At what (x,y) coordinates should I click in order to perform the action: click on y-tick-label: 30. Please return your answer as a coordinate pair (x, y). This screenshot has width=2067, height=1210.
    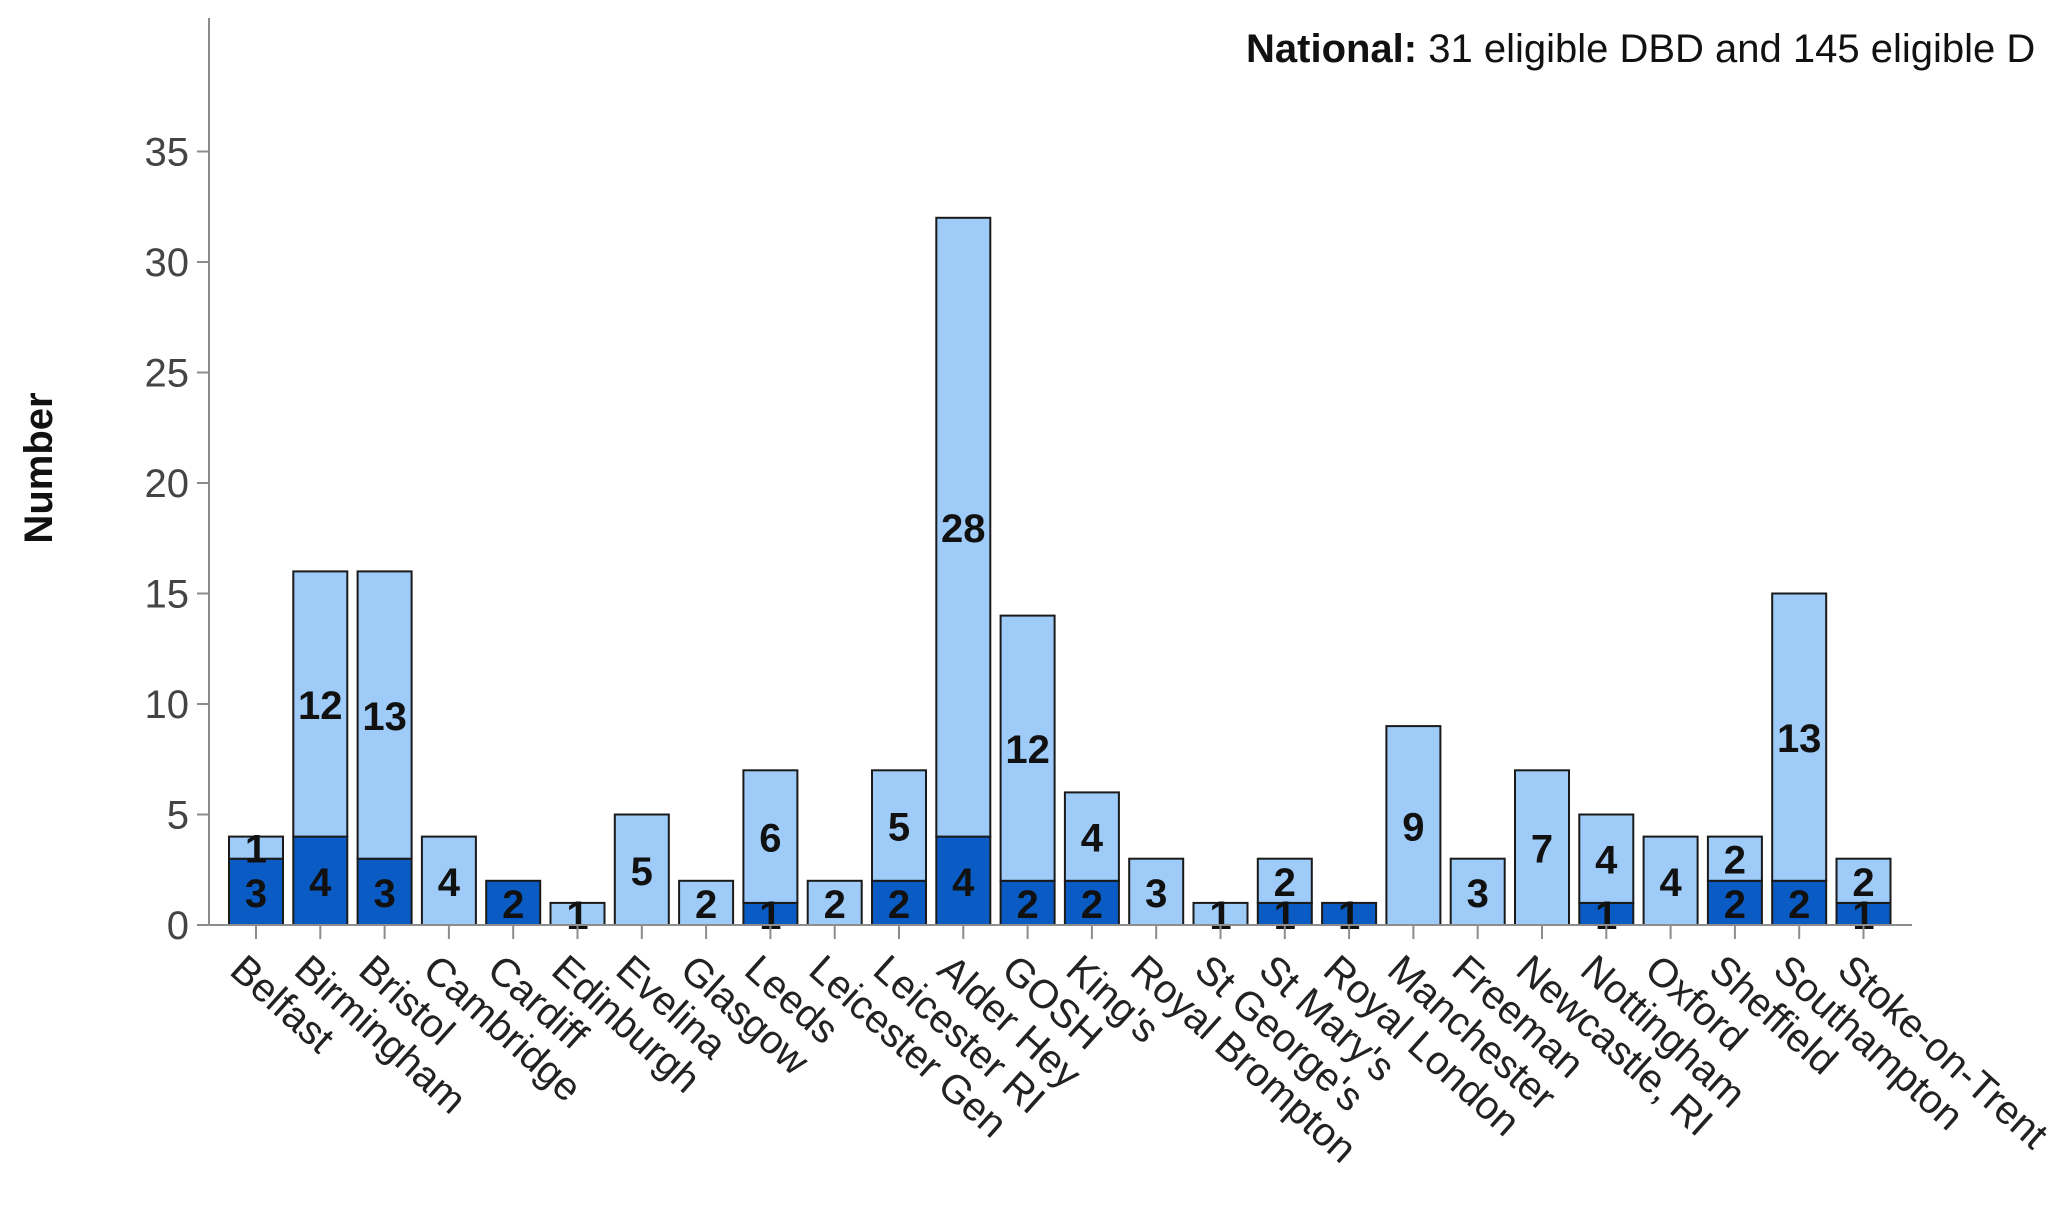
    Looking at the image, I should click on (167, 263).